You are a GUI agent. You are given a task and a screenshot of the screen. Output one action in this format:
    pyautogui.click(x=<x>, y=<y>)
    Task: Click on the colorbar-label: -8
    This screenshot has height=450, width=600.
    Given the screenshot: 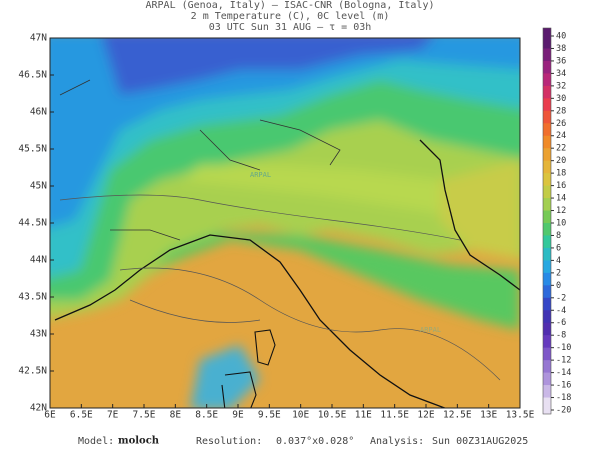 What is the action you would take?
    pyautogui.click(x=561, y=336)
    